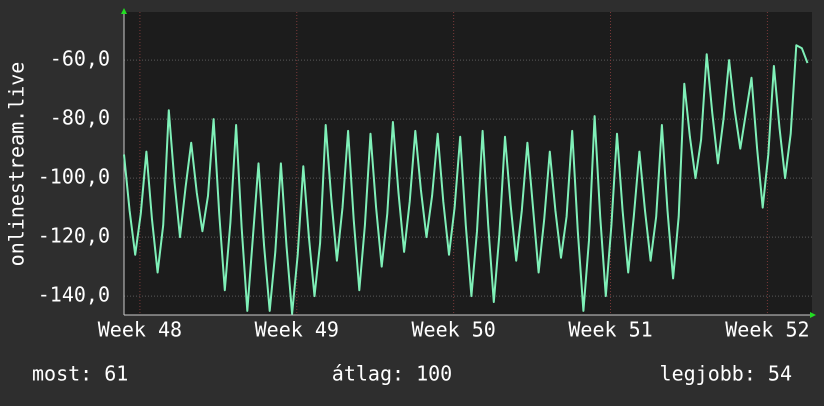 The width and height of the screenshot is (824, 406). I want to click on footer-current: most: 61, so click(80, 374).